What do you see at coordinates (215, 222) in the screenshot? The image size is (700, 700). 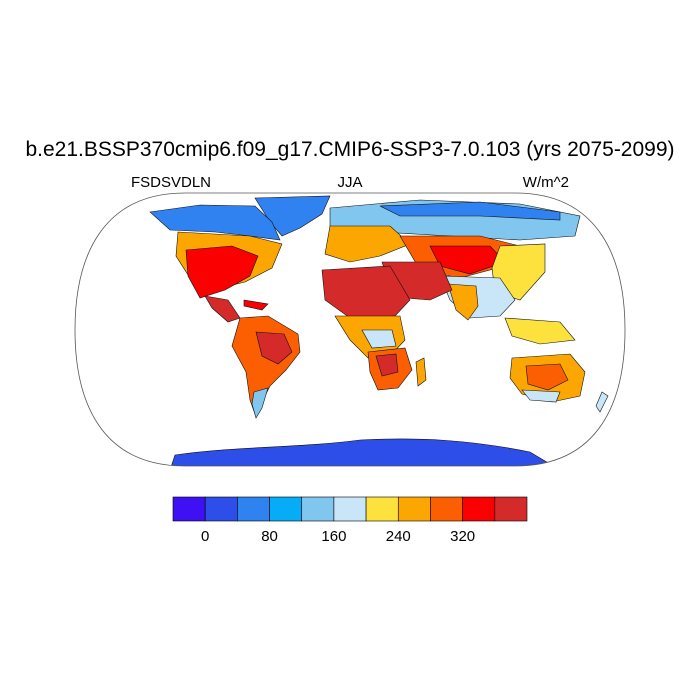 I see `land-north-america-north` at bounding box center [215, 222].